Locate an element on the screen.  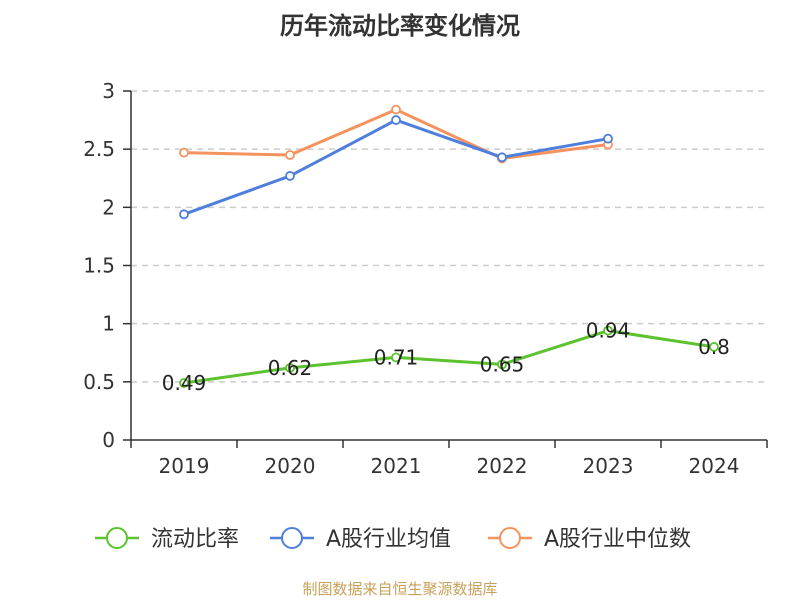
data-label: 0.65 is located at coordinates (502, 364).